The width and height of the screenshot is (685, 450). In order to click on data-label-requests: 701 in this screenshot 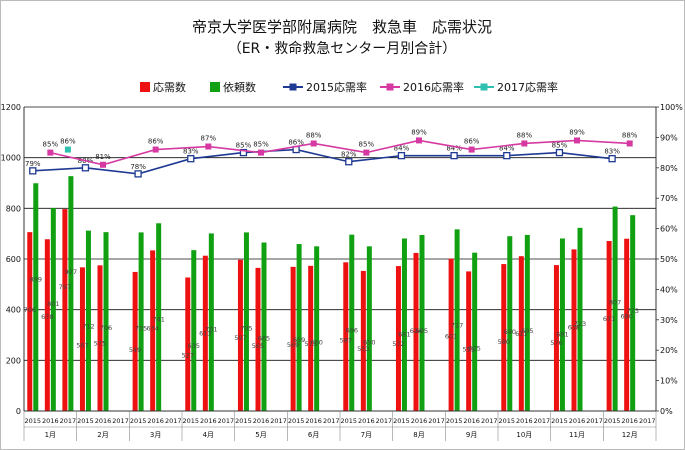, I will do `click(211, 329)`.